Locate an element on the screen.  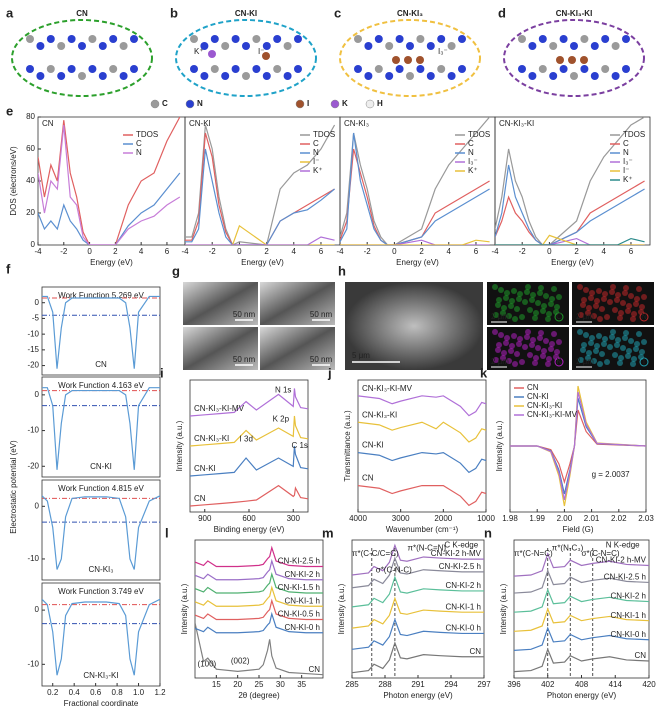
legend-label: C is located at coordinates (471, 143).